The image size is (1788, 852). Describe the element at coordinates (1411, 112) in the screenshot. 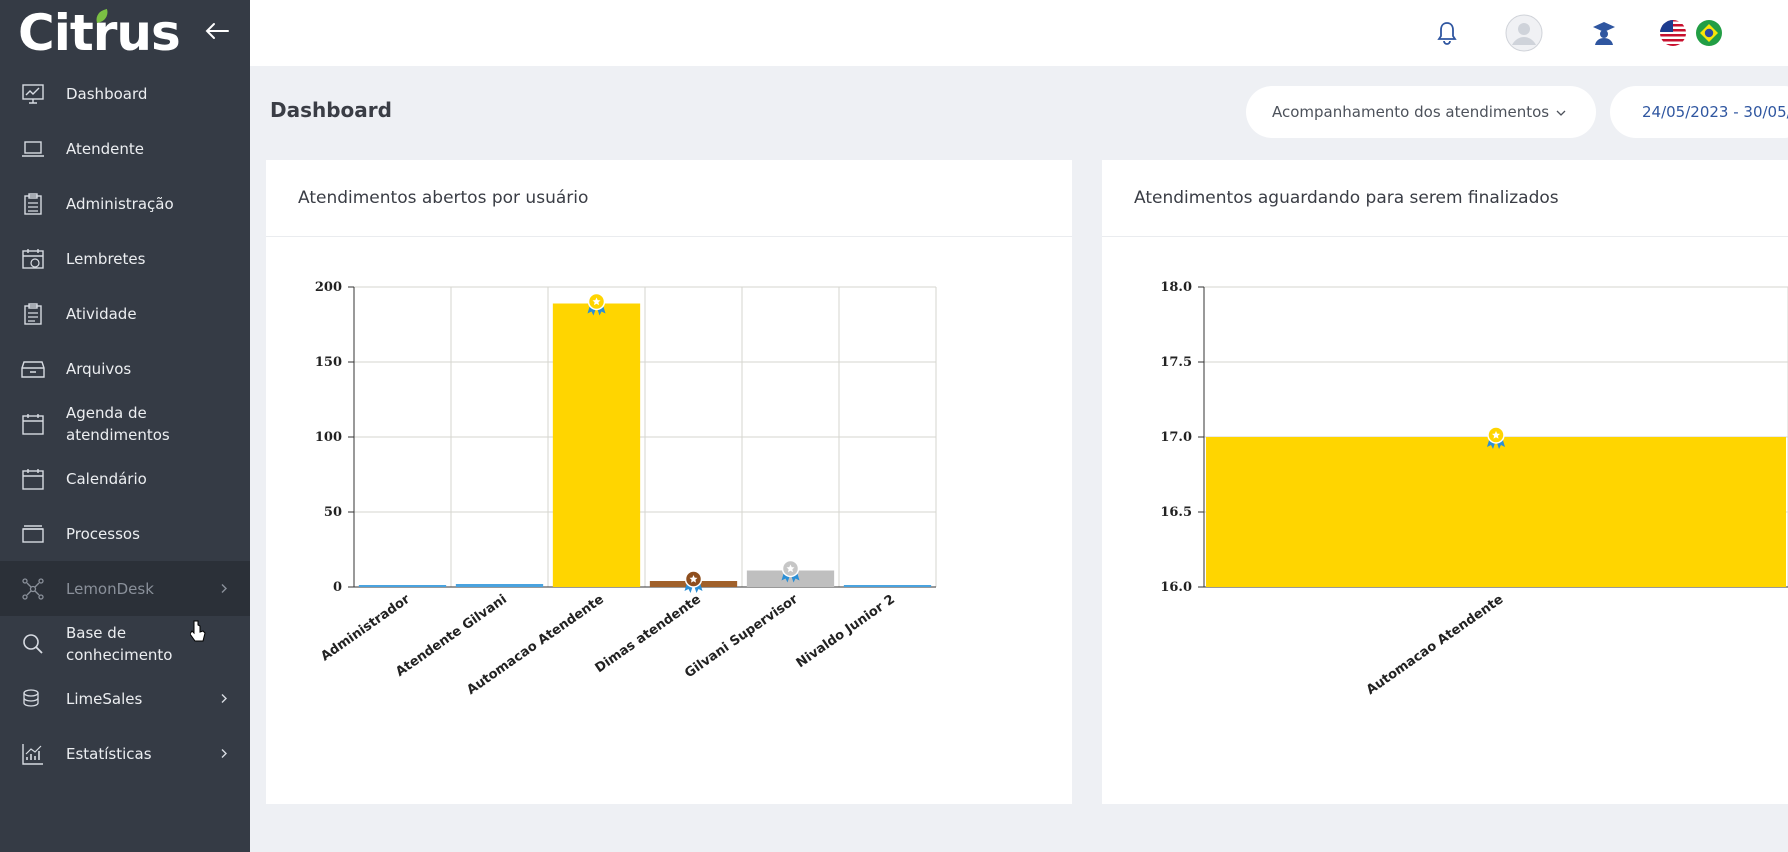

I see `view-select-value: Acompanhamento dos atendimentos` at that location.